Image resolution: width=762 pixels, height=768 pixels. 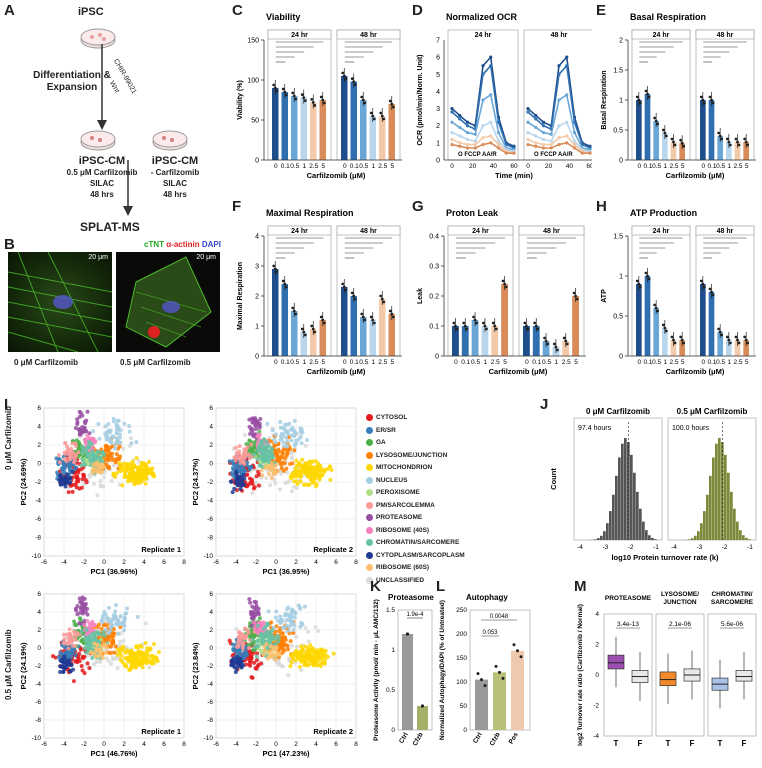 What do you see at coordinates (461, 658) in the screenshot?
I see `y-tick-label: 150` at bounding box center [461, 658].